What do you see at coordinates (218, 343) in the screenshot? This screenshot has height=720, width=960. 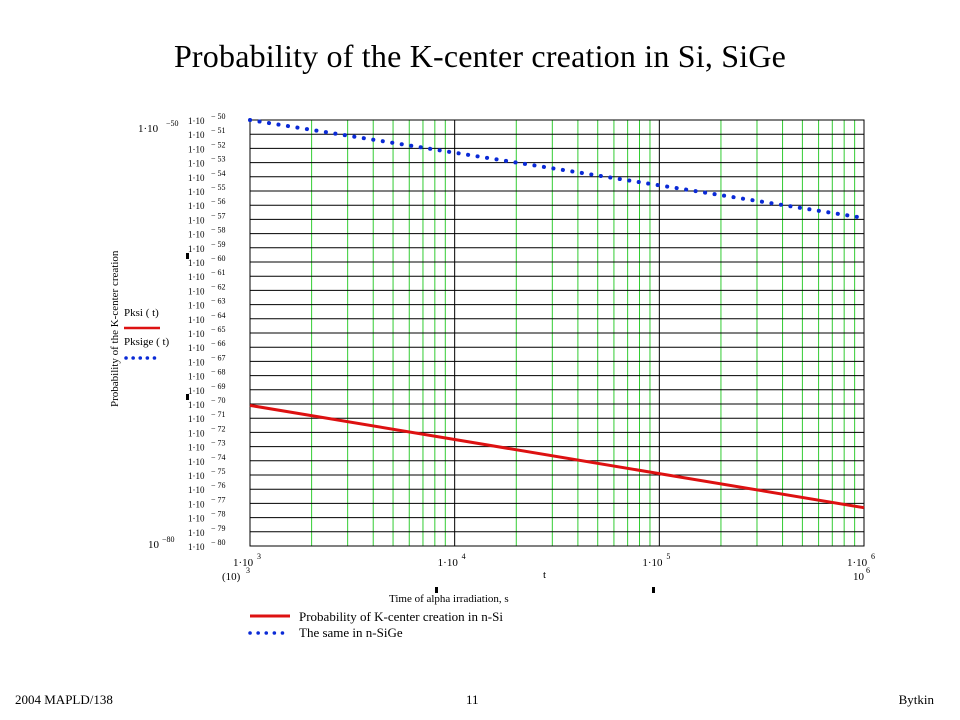 I see `y-tick-exponent: − 66` at bounding box center [218, 343].